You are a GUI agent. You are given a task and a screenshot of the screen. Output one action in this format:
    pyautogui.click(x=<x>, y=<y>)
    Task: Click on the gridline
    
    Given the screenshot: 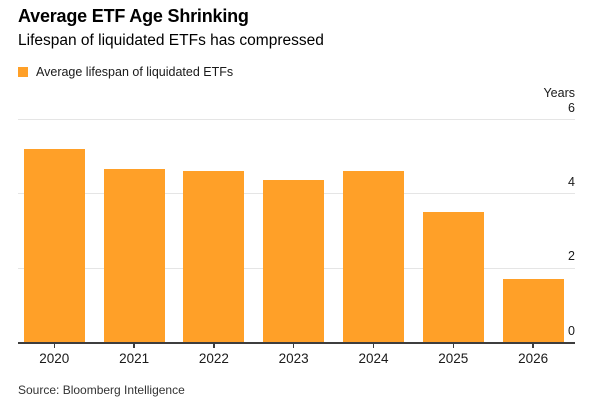 What is the action you would take?
    pyautogui.click(x=296, y=119)
    